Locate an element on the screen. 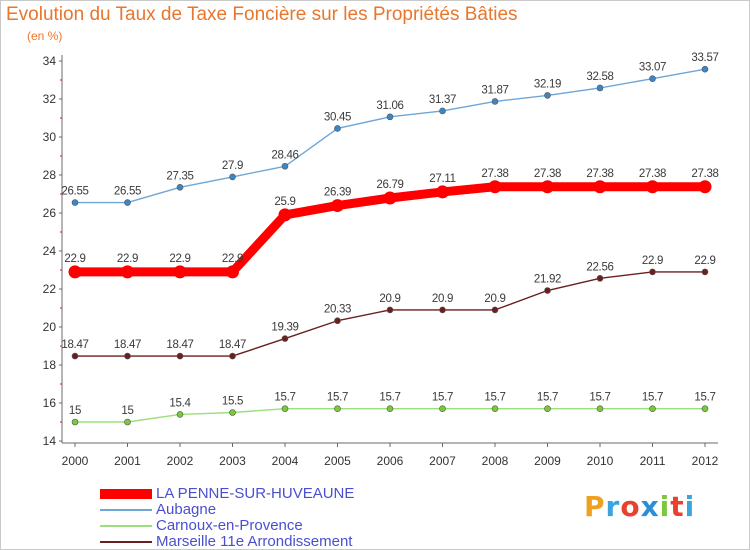 The image size is (750, 550). data-label-la-penne-sur-huveaune: 26.79 is located at coordinates (389, 185).